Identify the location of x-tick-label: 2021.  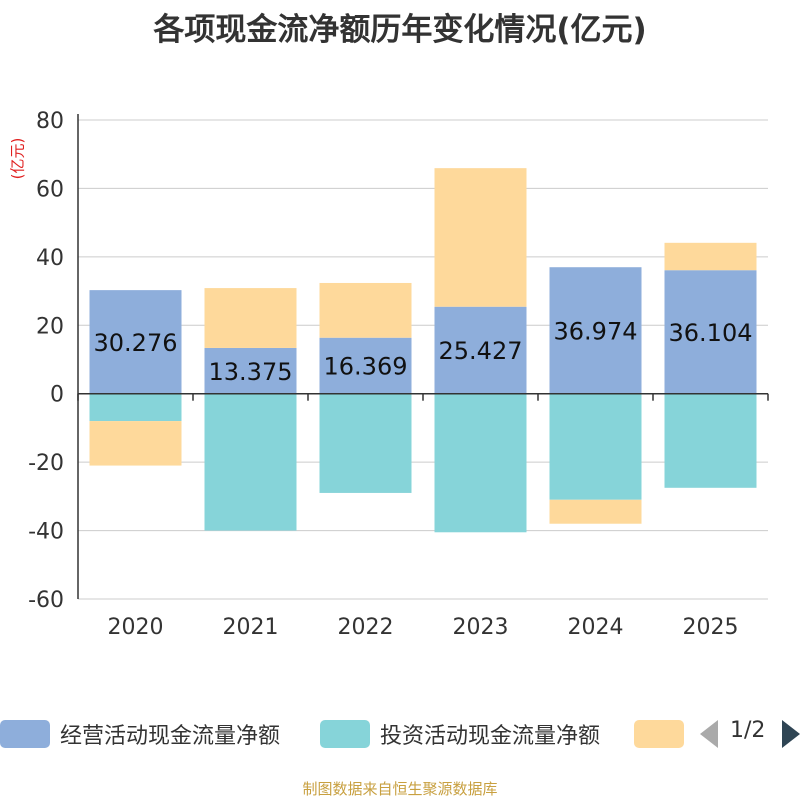
(251, 627).